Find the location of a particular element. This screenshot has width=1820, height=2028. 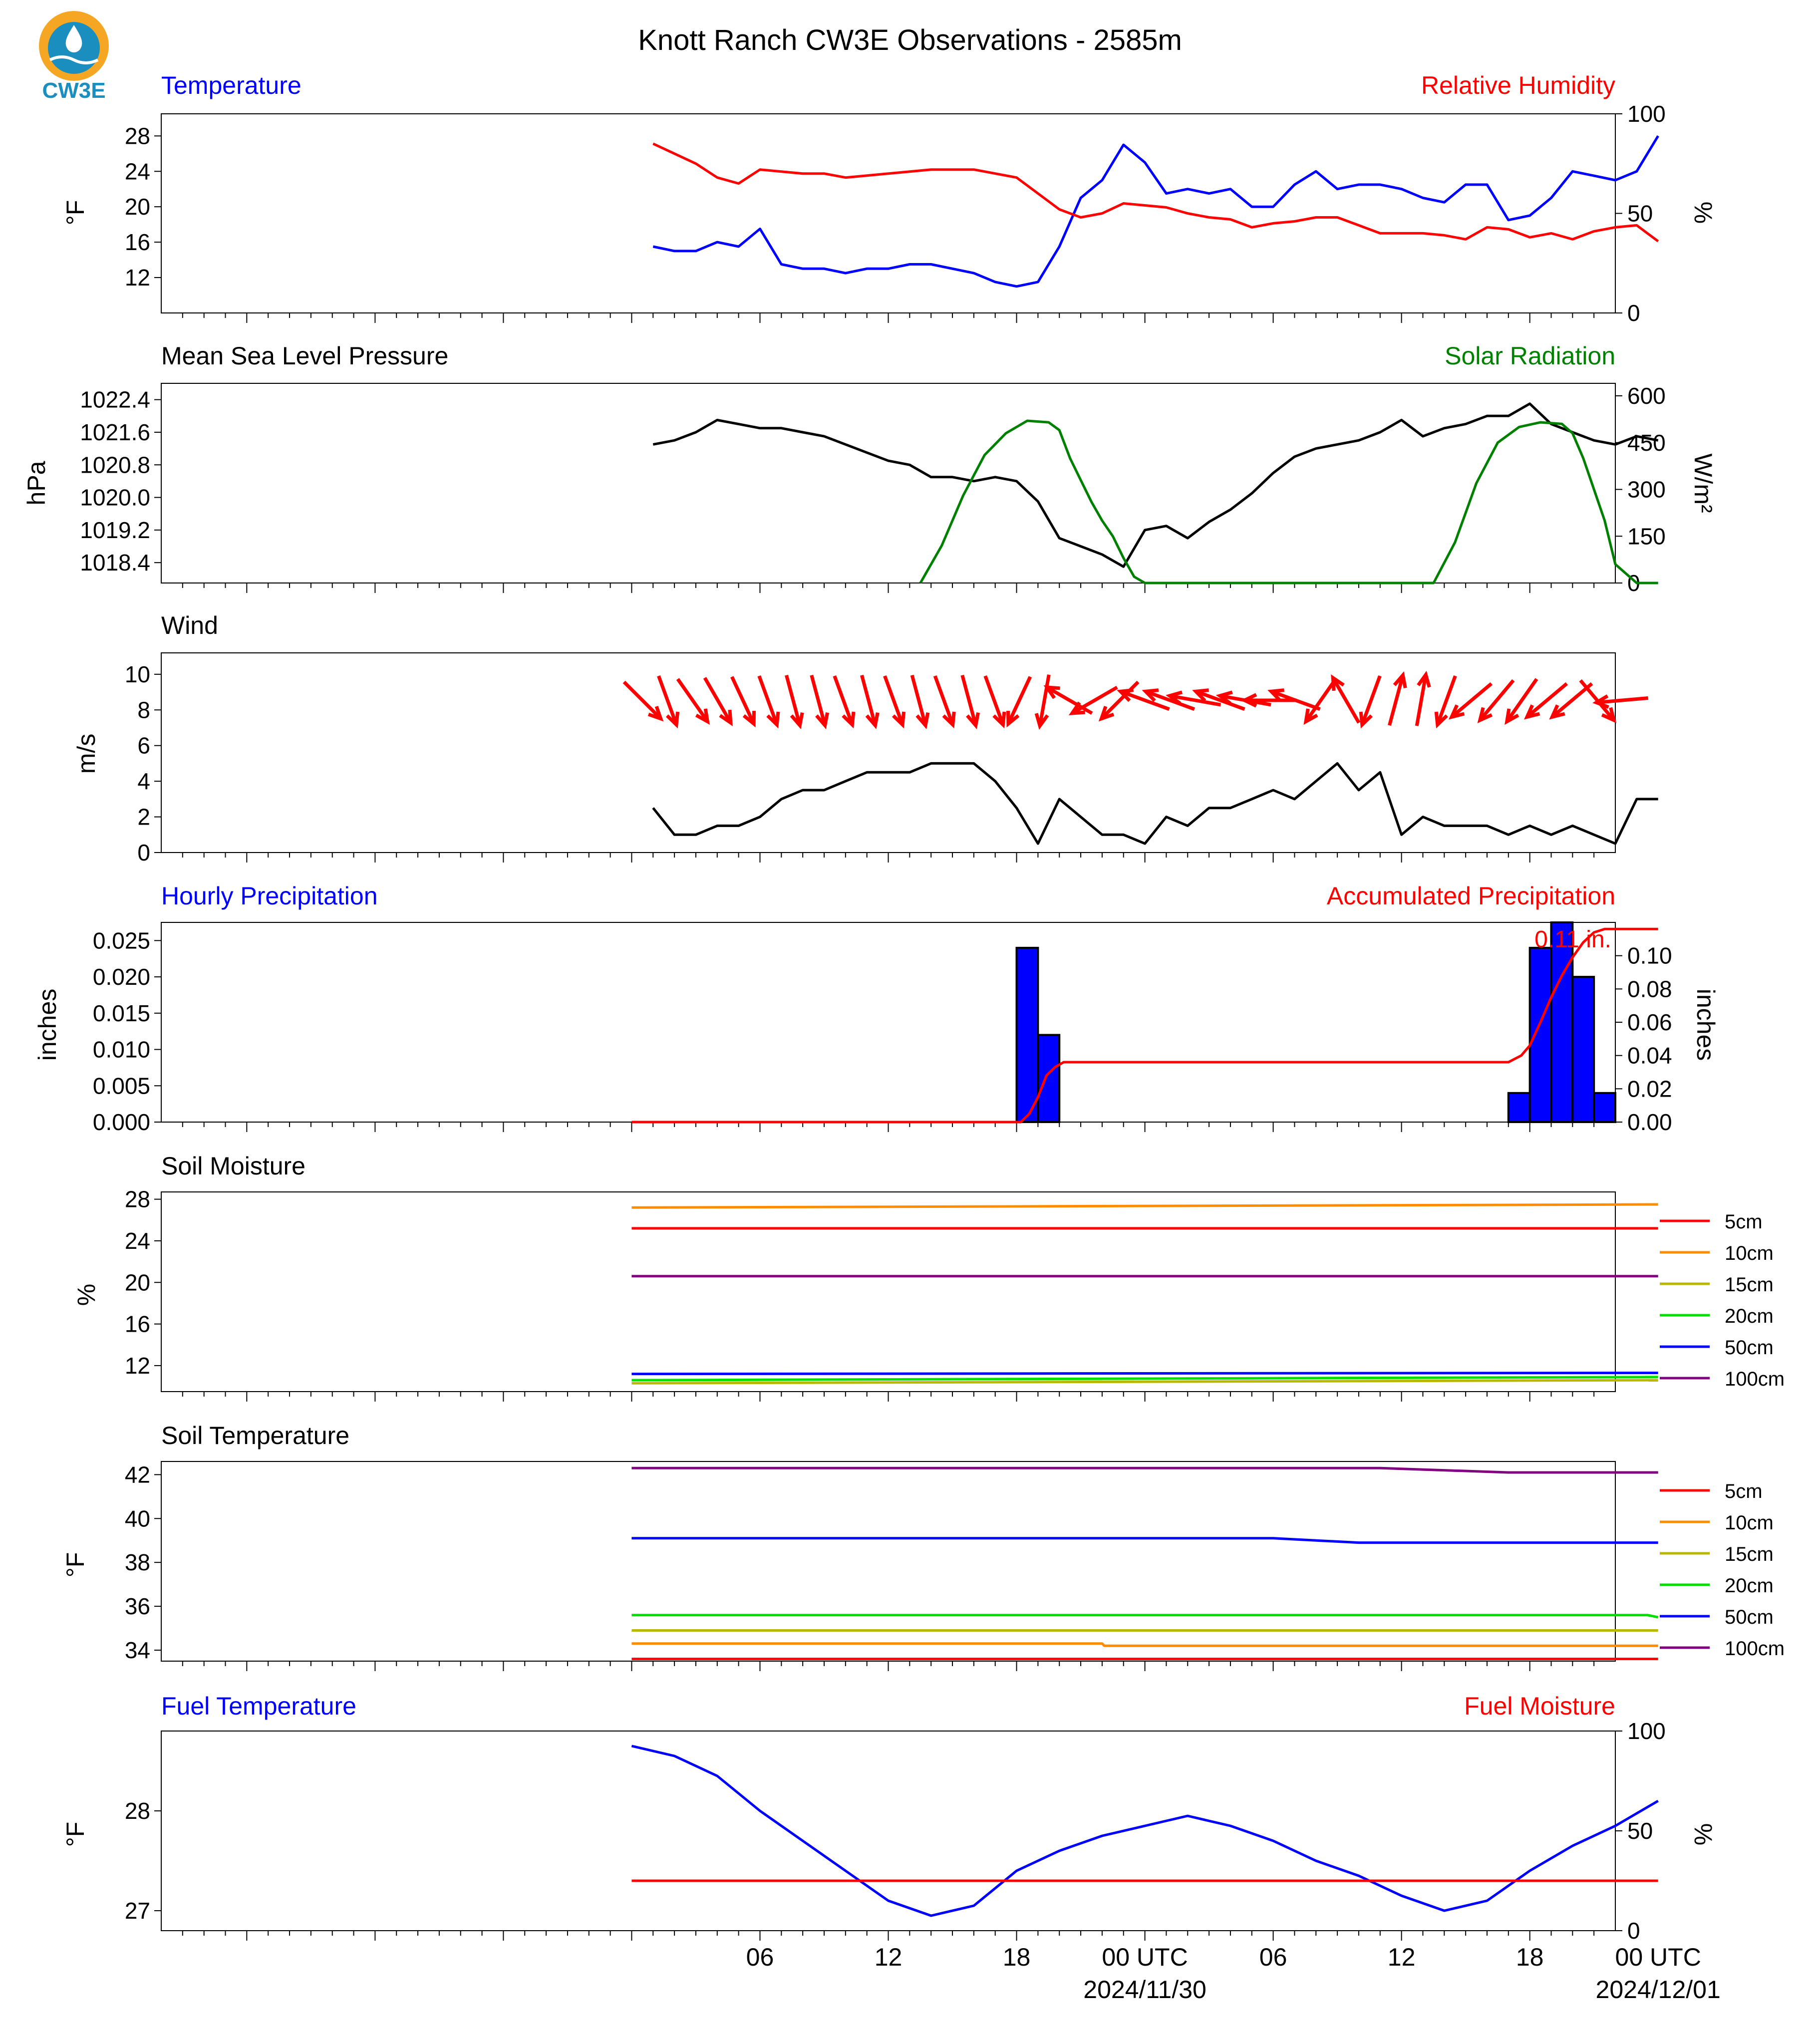

soil_temperature-axes: 34 36 38 40 42 is located at coordinates (870, 1566).